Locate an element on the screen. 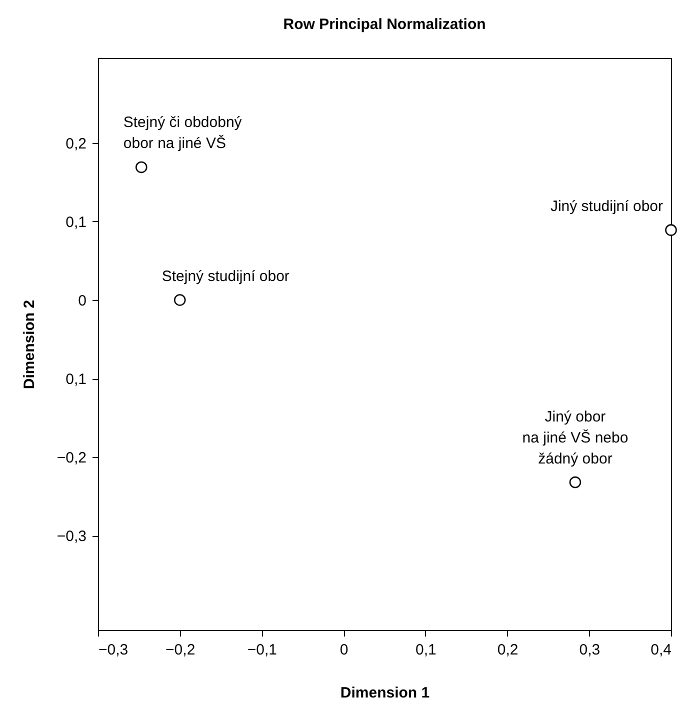  x-tick-label: −0,2 is located at coordinates (181, 650).